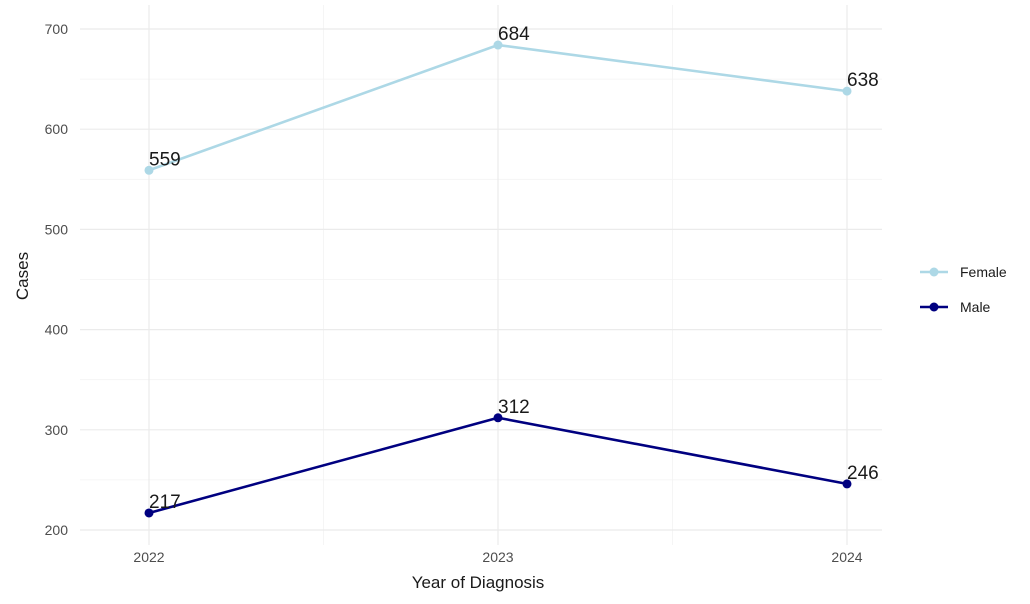 This screenshot has height=604, width=1030. Describe the element at coordinates (57, 430) in the screenshot. I see `y-tick-label: 300` at that location.